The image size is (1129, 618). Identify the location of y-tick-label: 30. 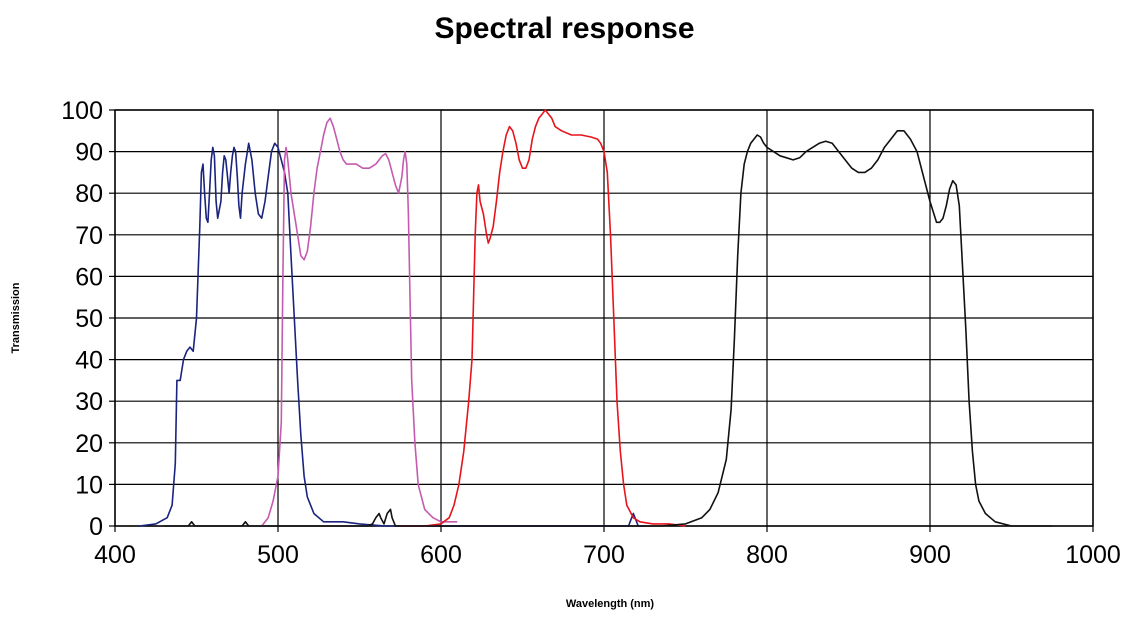
(89, 402).